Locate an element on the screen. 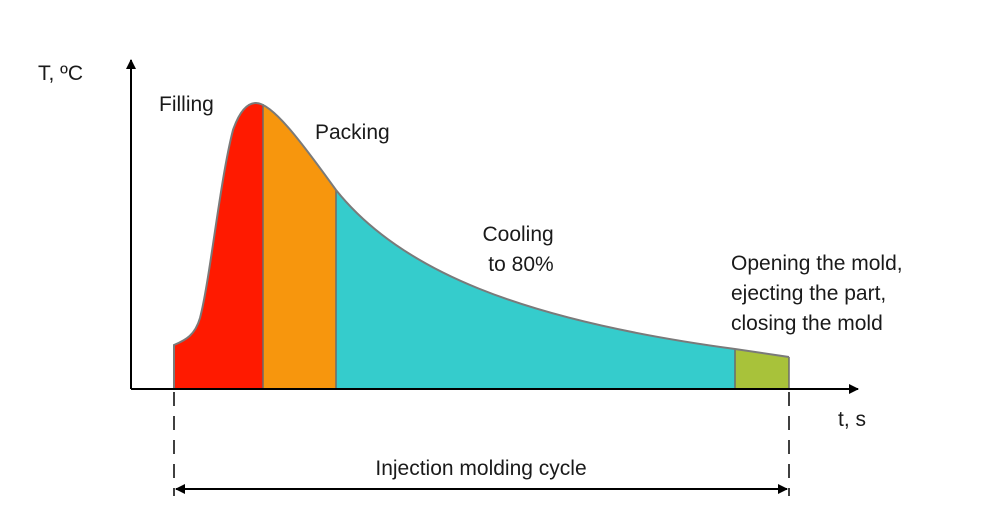 The height and width of the screenshot is (511, 984). x-axis-label: t, s is located at coordinates (852, 419).